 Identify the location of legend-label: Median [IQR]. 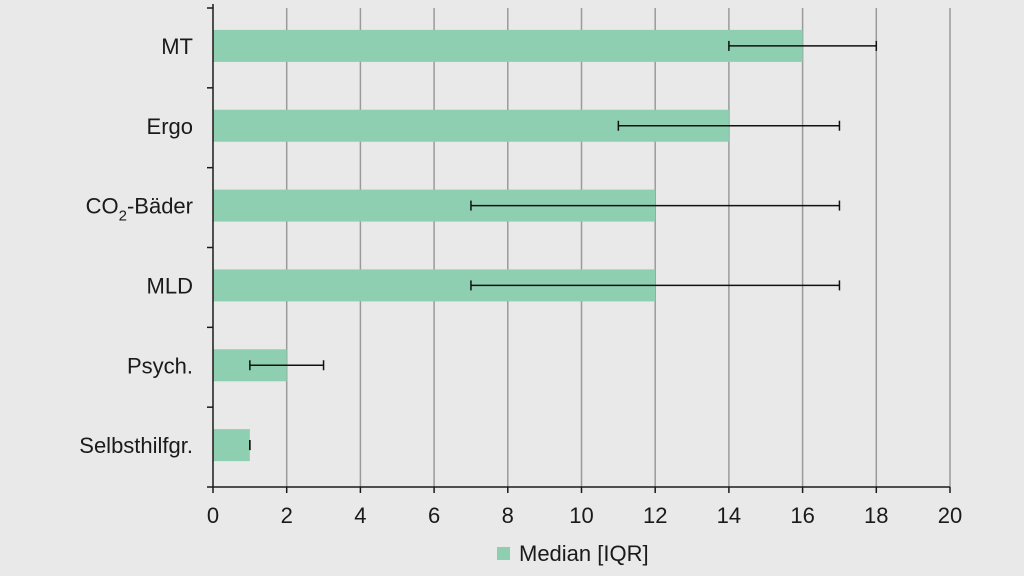
(584, 553).